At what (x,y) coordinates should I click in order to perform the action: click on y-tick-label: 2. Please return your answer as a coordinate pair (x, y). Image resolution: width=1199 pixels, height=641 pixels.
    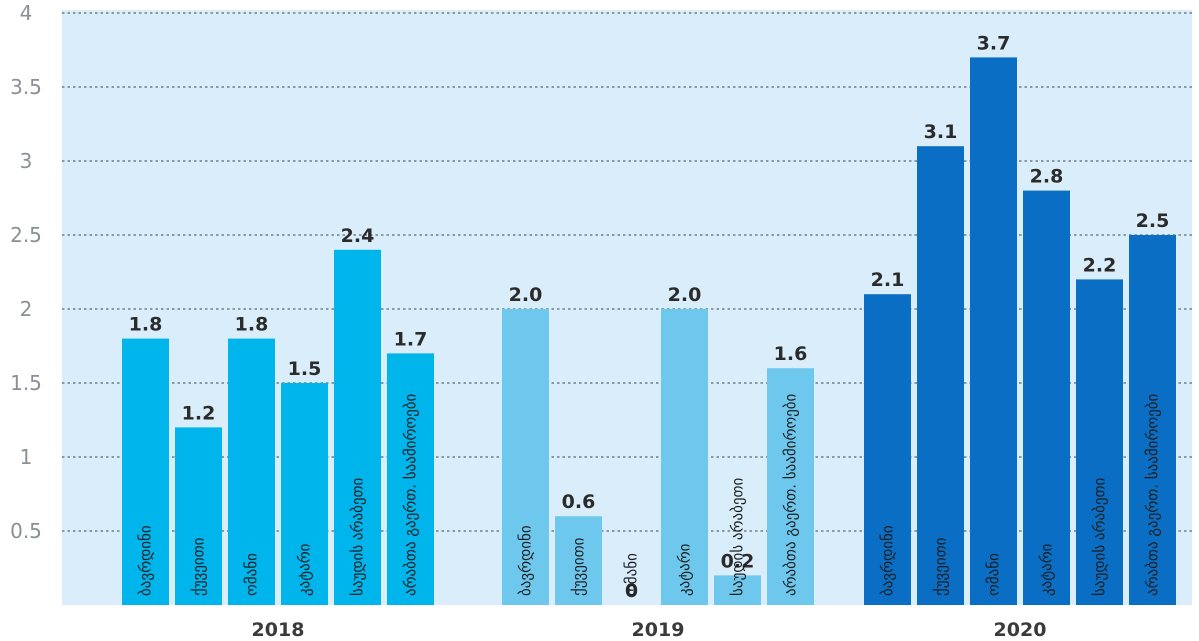
    Looking at the image, I should click on (26, 309).